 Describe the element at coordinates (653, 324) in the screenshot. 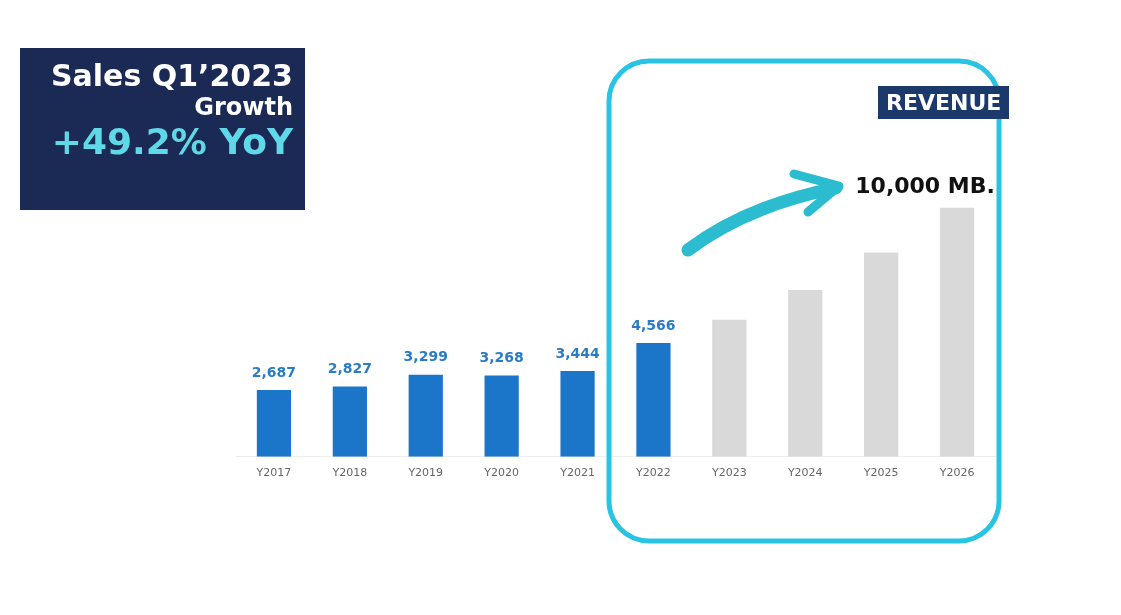

I see `data-label: 4,566` at that location.